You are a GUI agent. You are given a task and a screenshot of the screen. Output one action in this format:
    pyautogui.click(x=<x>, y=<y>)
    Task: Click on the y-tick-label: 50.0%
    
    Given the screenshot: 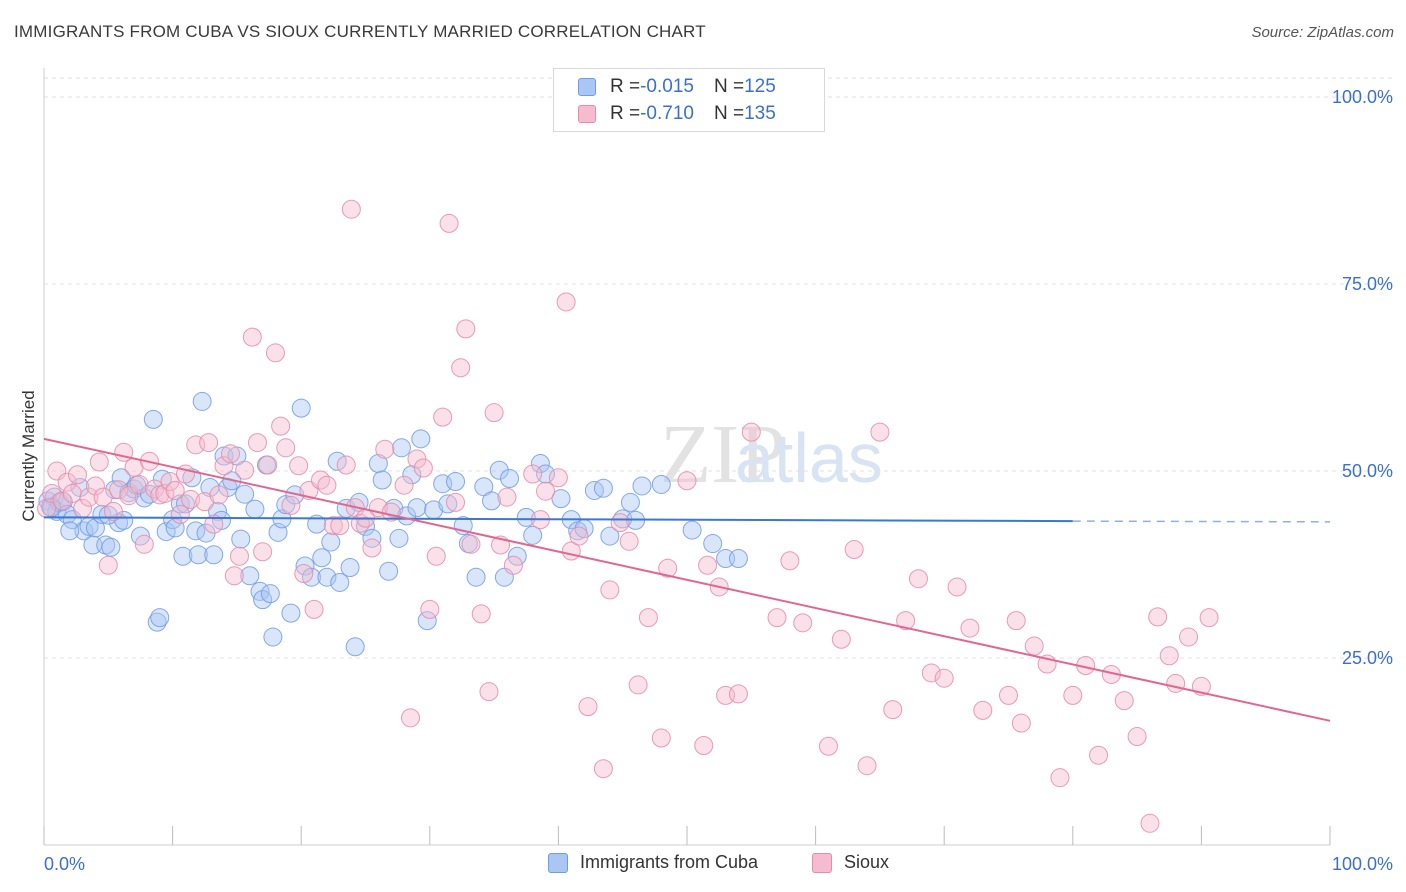 What is the action you would take?
    pyautogui.click(x=1367, y=471)
    